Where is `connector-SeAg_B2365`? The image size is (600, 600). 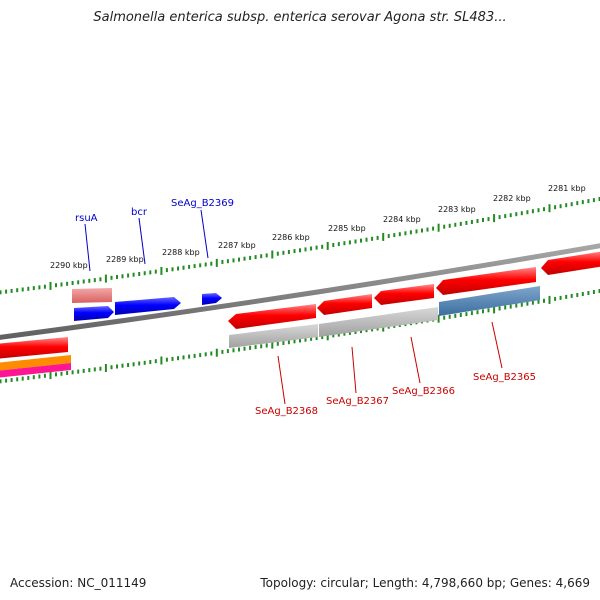
connector-SeAg_B2365 is located at coordinates (497, 345).